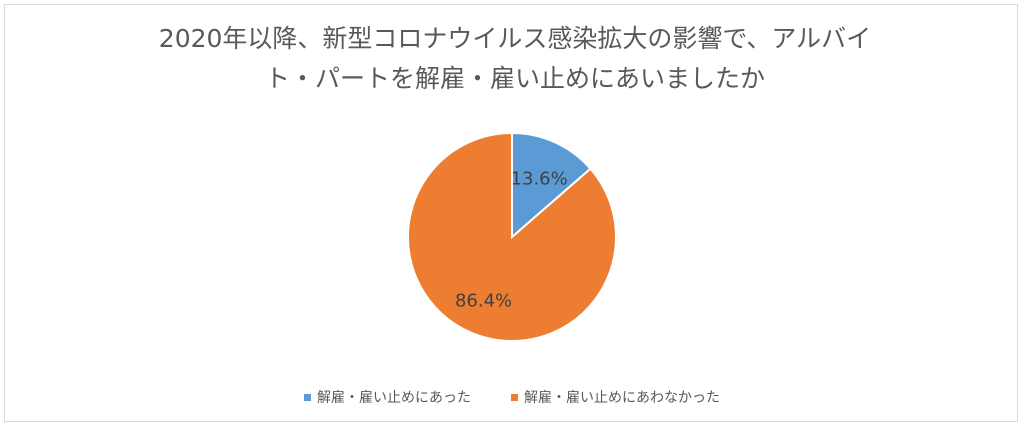  What do you see at coordinates (394, 398) in the screenshot?
I see `legend-label-dismissed: 解雇・雇い止めにあった` at bounding box center [394, 398].